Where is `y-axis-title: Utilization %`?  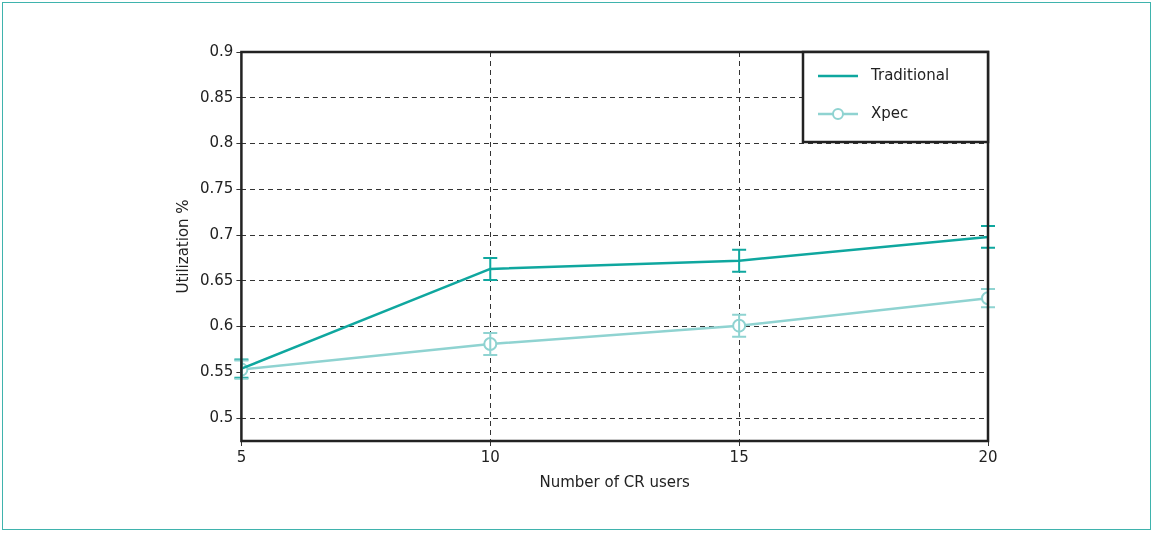
y-axis-title: Utilization % is located at coordinates (182, 246).